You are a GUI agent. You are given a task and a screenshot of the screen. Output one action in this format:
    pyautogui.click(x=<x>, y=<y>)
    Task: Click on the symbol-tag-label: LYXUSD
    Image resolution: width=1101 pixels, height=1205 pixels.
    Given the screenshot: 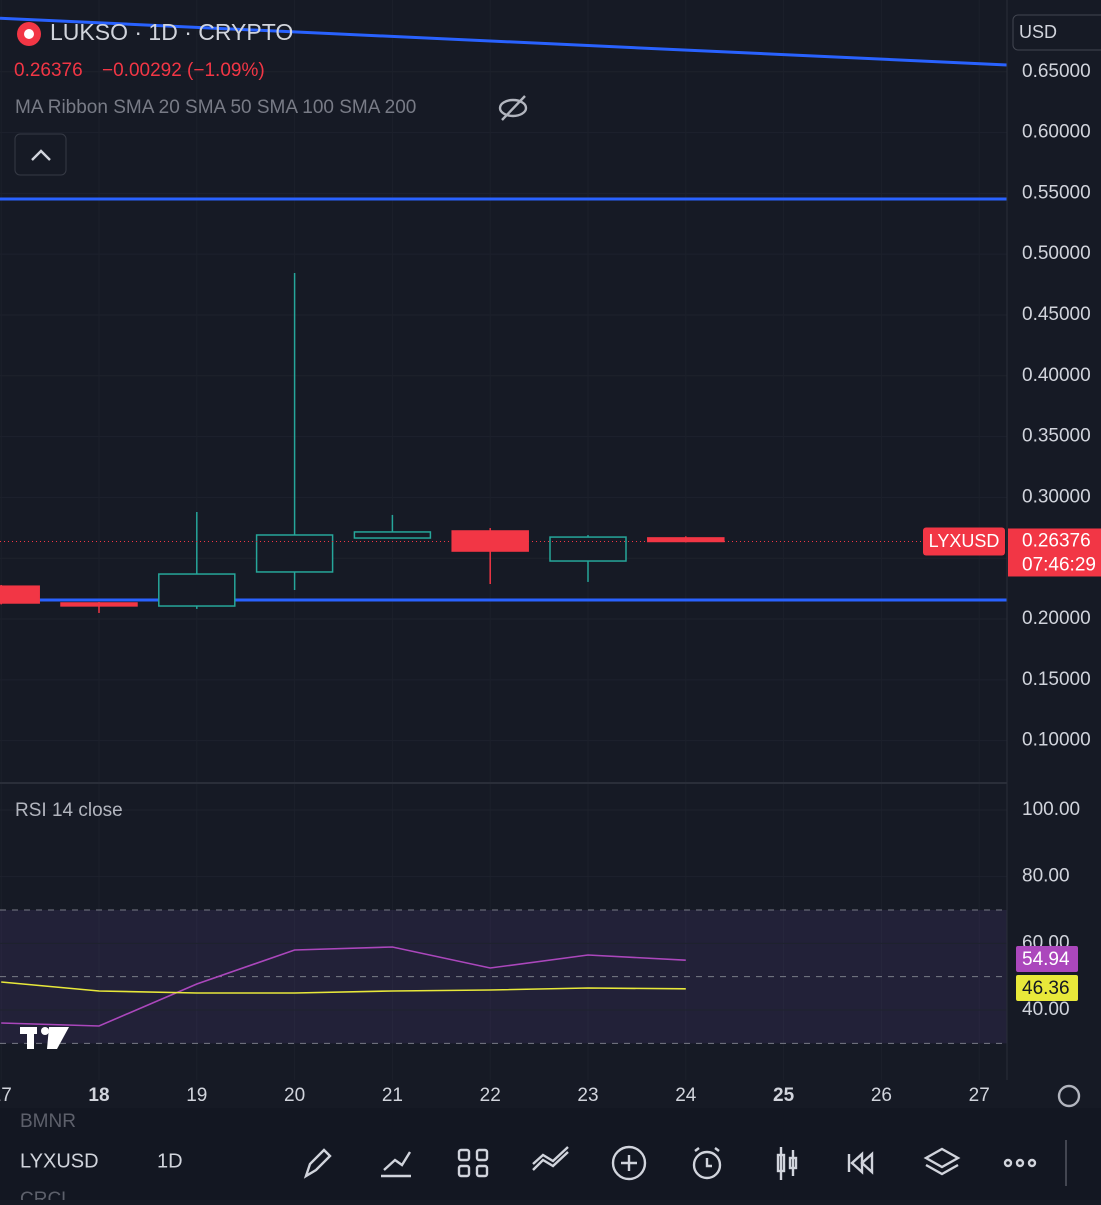 What is the action you would take?
    pyautogui.click(x=964, y=541)
    